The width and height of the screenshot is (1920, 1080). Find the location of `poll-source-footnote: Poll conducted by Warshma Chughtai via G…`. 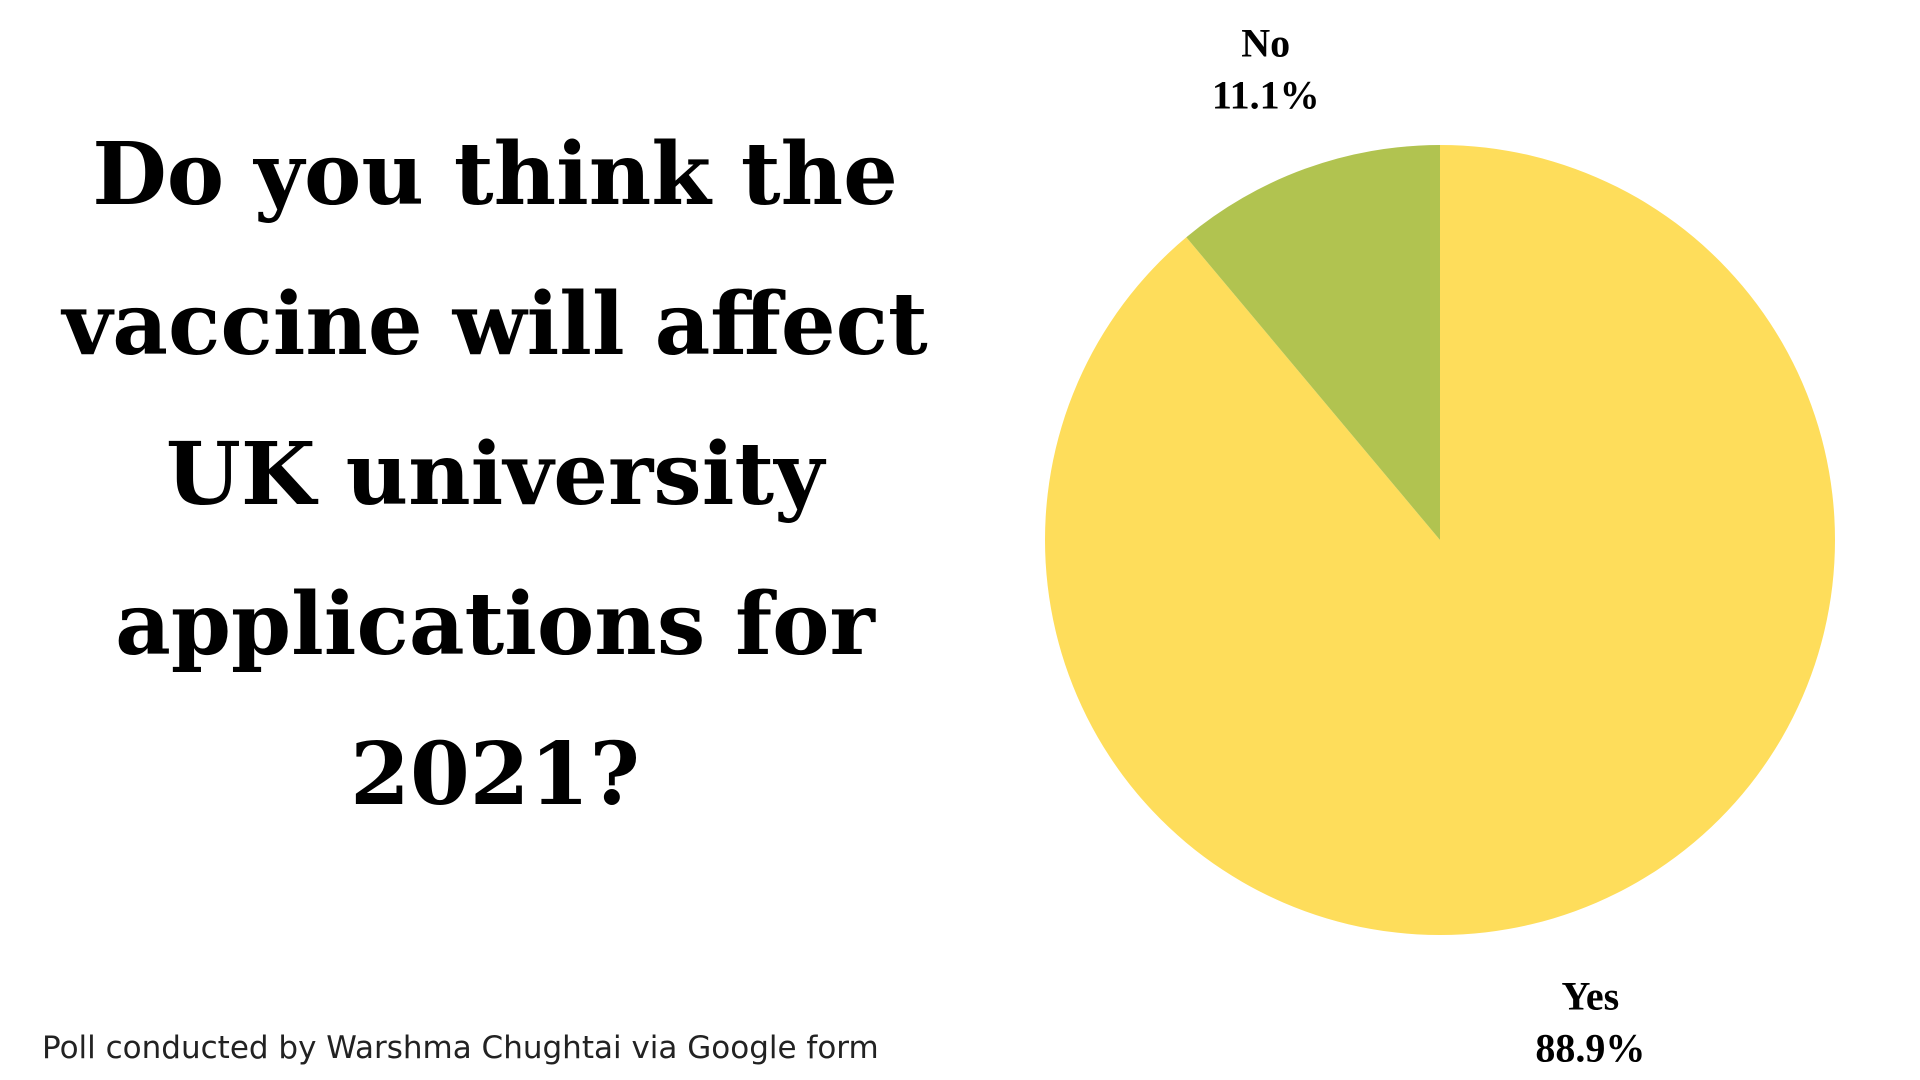

poll-source-footnote: Poll conducted by Warshma Chughtai via G… is located at coordinates (460, 1048).